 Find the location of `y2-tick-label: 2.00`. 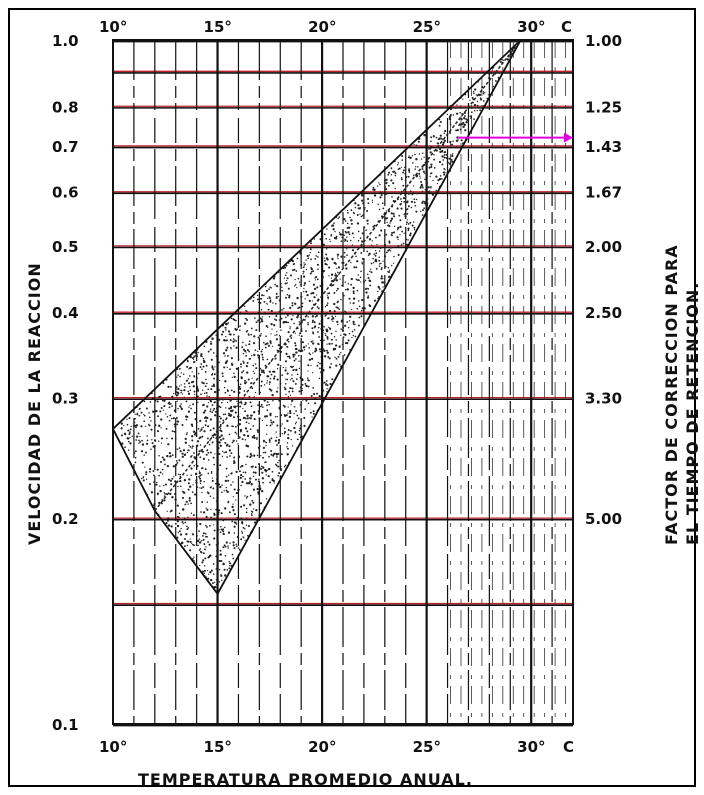

y2-tick-label: 2.00 is located at coordinates (603, 247).